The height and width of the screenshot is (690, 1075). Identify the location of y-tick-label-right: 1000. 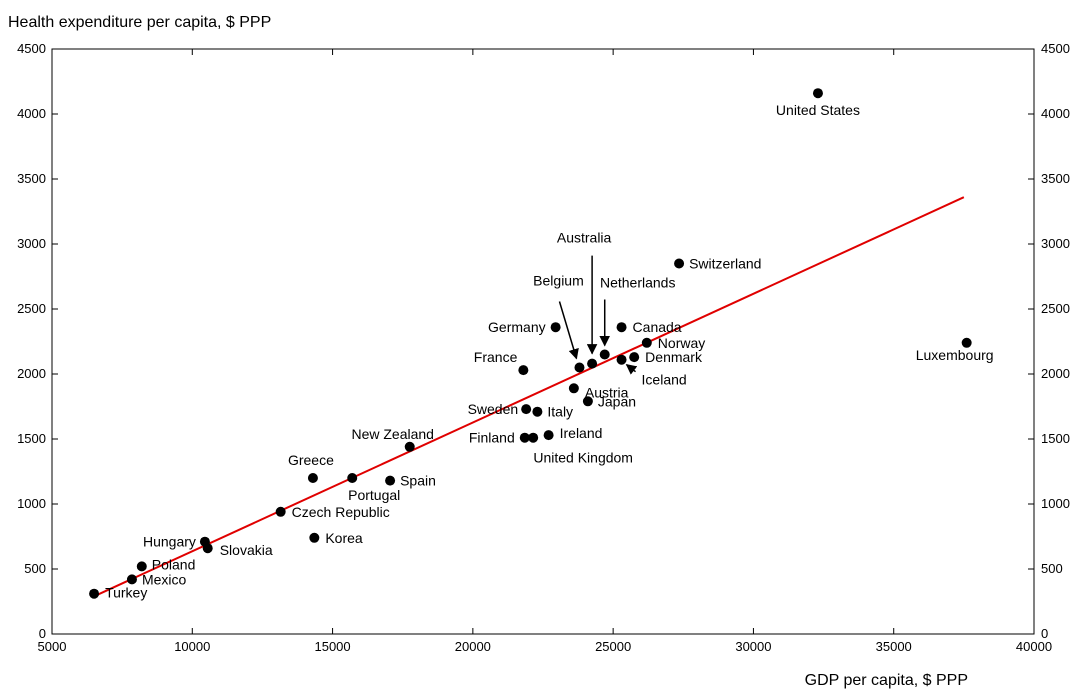
(1055, 503).